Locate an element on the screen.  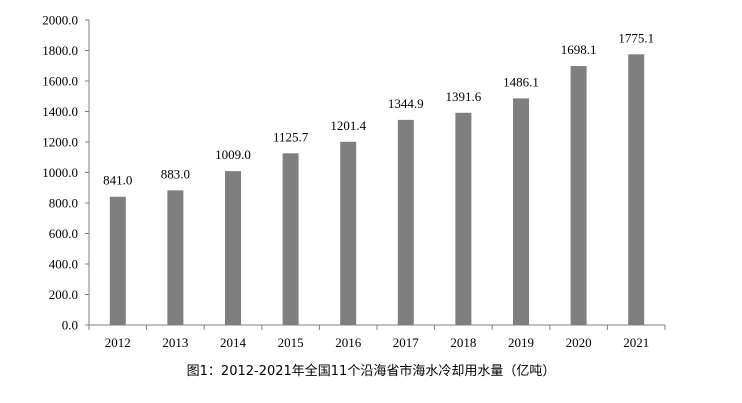
x-category-label: 2012 is located at coordinates (118, 342).